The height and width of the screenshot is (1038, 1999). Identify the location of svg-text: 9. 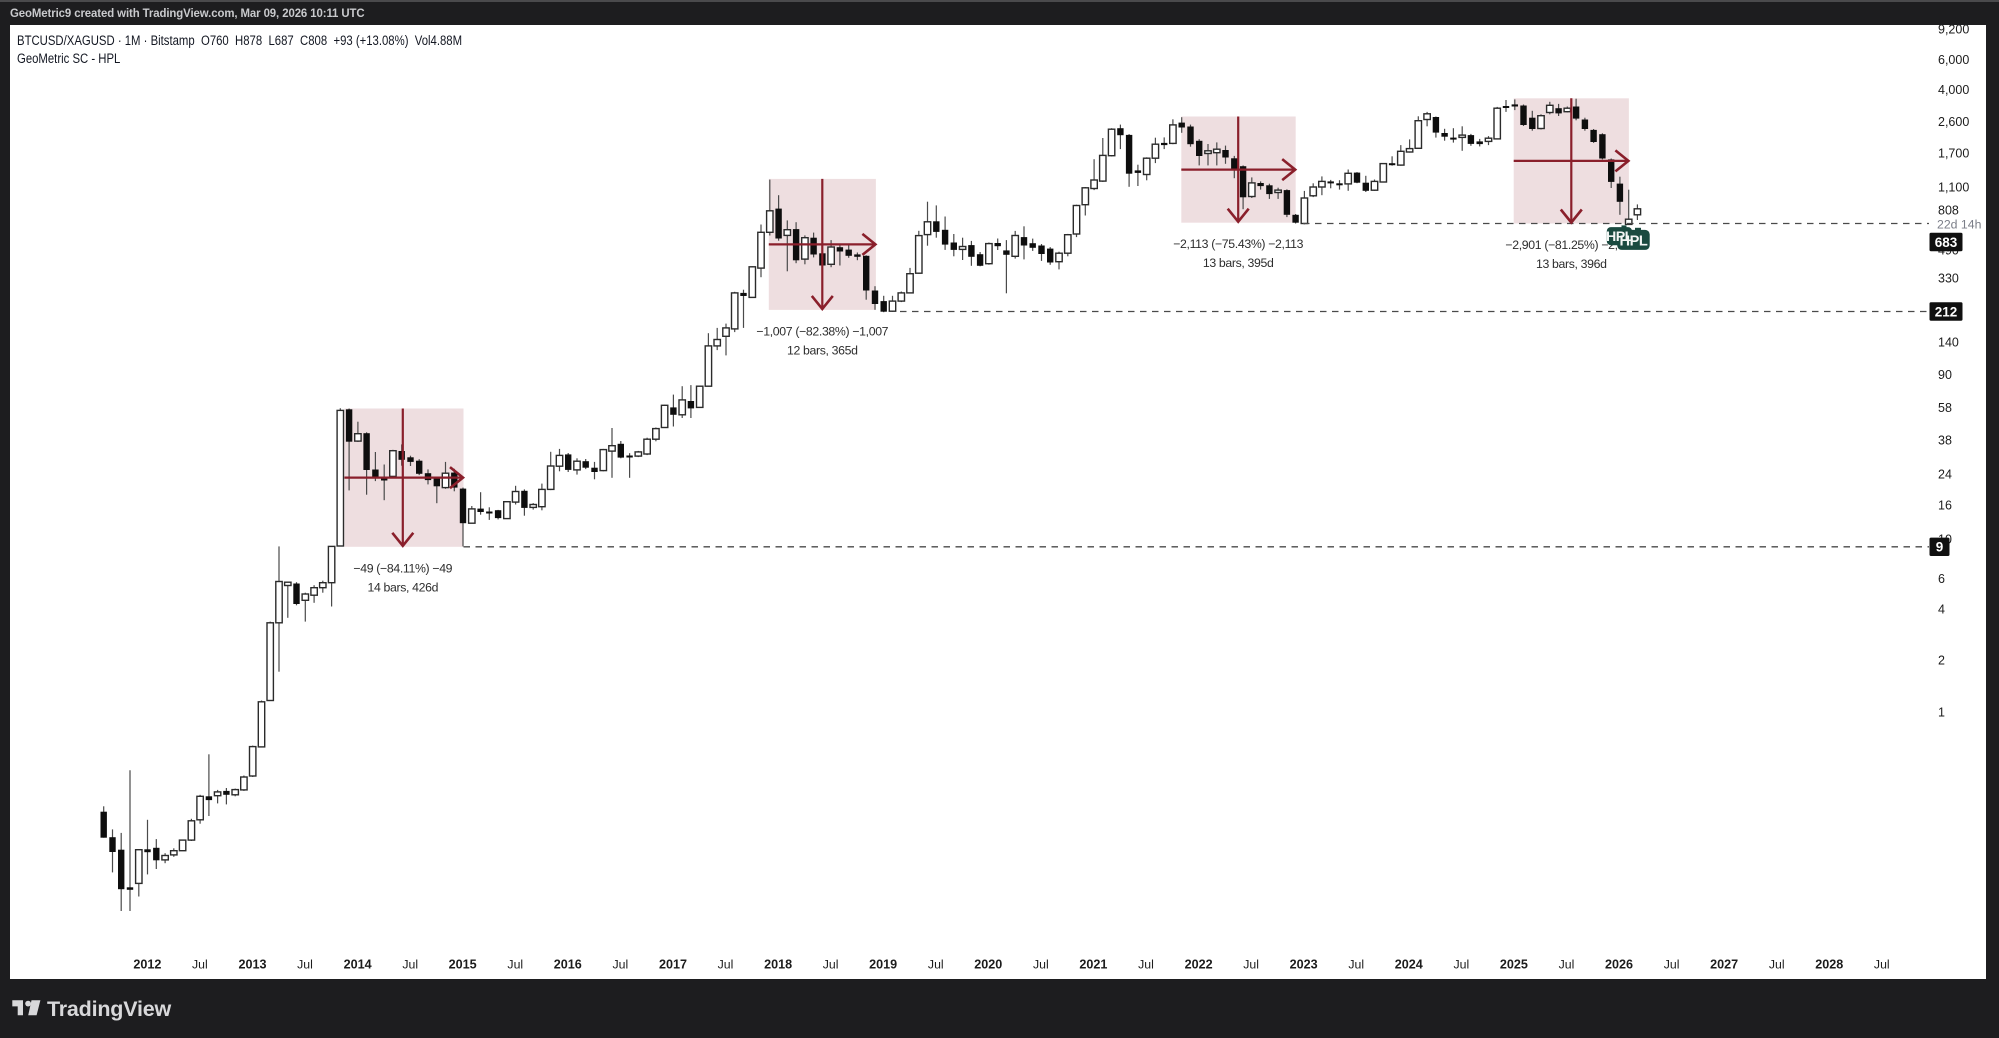
(1940, 547).